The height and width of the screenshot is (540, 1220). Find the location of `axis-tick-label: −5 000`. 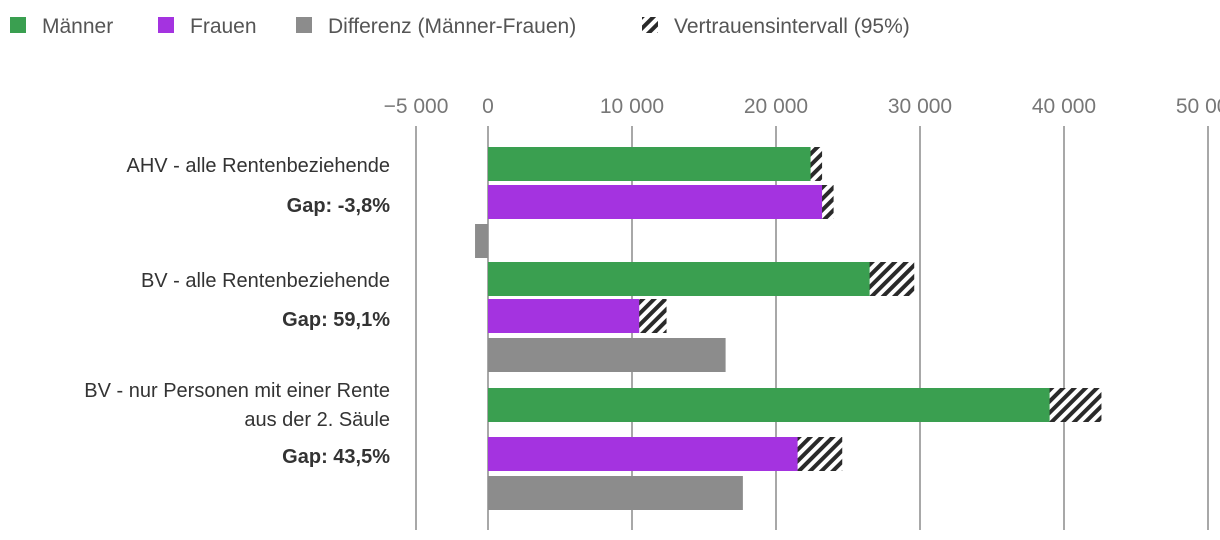

axis-tick-label: −5 000 is located at coordinates (416, 106).